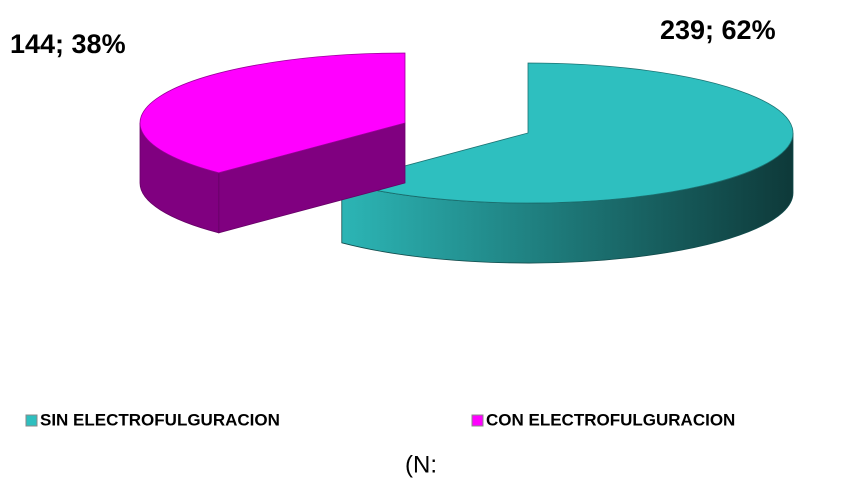 This screenshot has width=867, height=487. Describe the element at coordinates (68, 44) in the screenshot. I see `data-label: 144; 38%` at that location.